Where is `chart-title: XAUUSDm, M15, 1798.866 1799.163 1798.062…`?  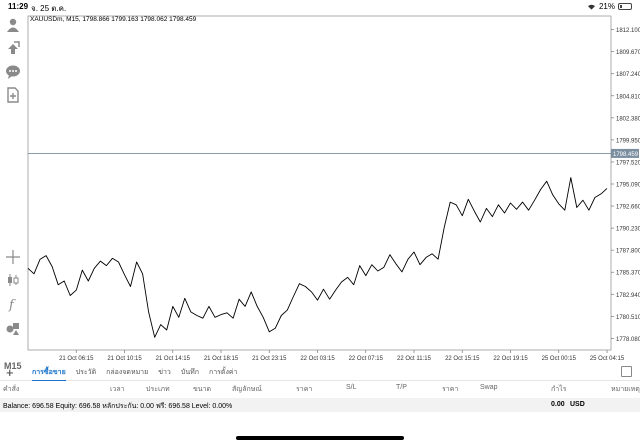 chart-title: XAUUSDm, M15, 1798.866 1799.163 1798.062… is located at coordinates (113, 19).